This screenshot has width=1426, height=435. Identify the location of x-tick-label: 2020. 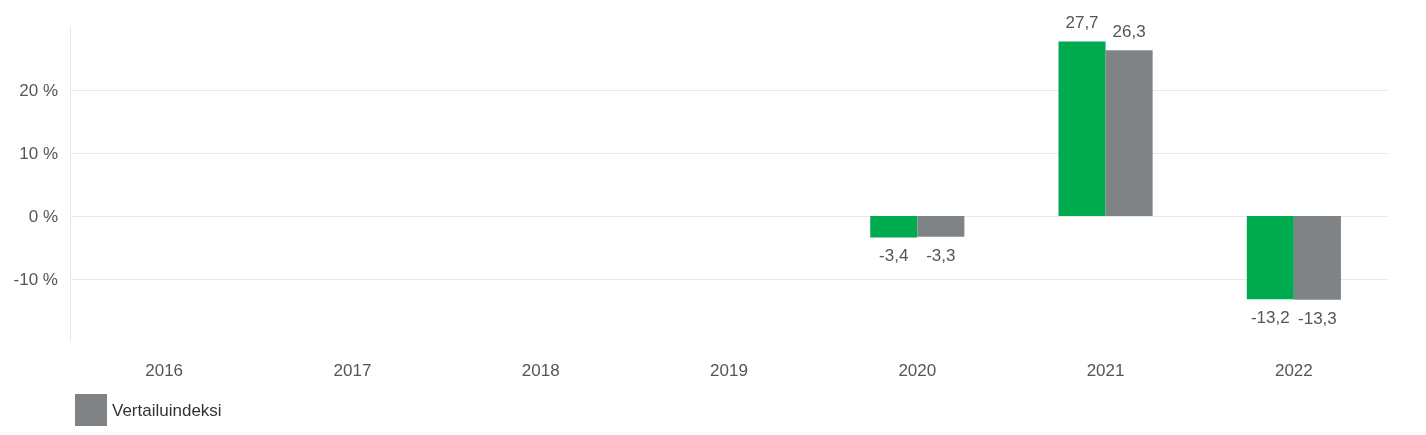
(917, 370).